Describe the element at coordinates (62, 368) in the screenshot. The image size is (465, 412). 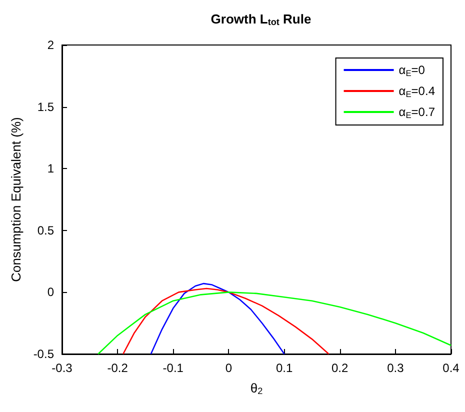
I see `x-tick-label: -0.3` at that location.